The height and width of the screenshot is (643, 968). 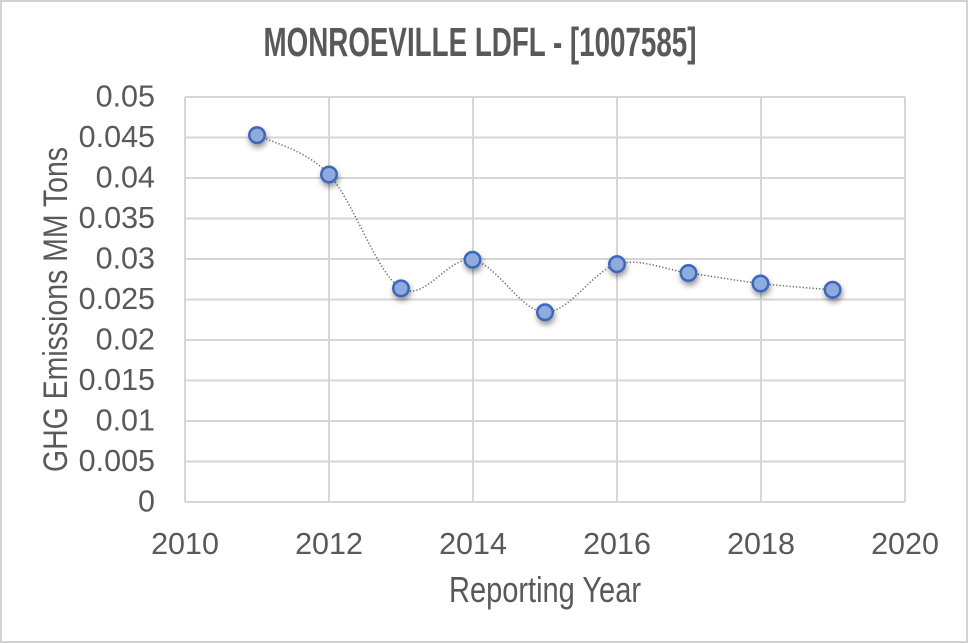 What do you see at coordinates (146, 502) in the screenshot?
I see `svg-text: 0` at bounding box center [146, 502].